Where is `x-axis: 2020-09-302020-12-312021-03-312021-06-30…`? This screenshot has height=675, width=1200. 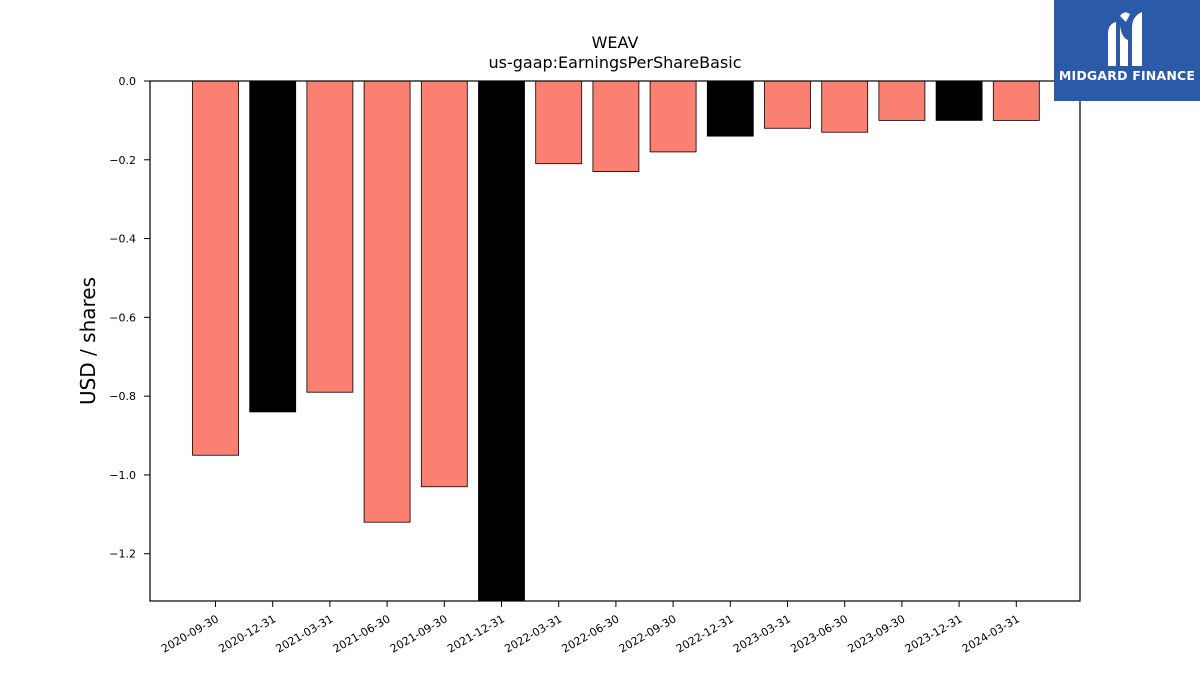 x-axis: 2020-09-302020-12-312021-03-312021-06-30… is located at coordinates (590, 628).